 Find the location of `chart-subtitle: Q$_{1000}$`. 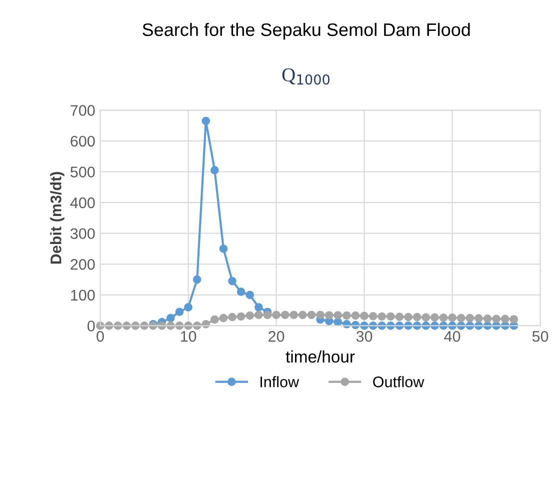

chart-subtitle: Q$_{1000}$ is located at coordinates (306, 76).